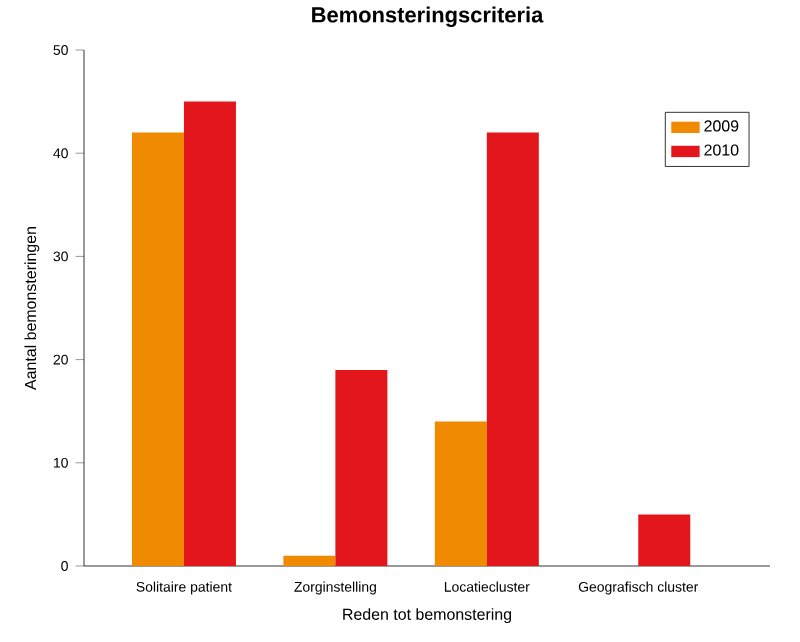  What do you see at coordinates (428, 17) in the screenshot?
I see `chart-title: Bemonsteringscriteria` at bounding box center [428, 17].